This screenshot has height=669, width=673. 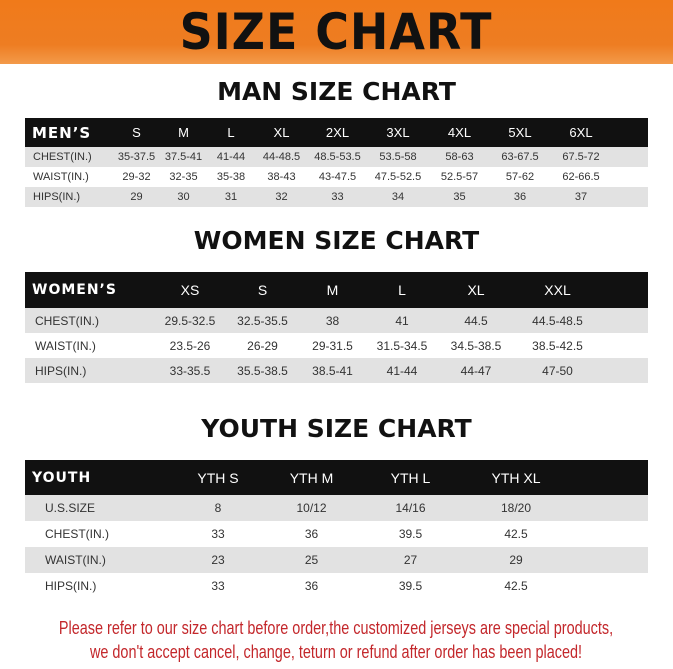 What do you see at coordinates (332, 290) in the screenshot?
I see `size-header: M` at bounding box center [332, 290].